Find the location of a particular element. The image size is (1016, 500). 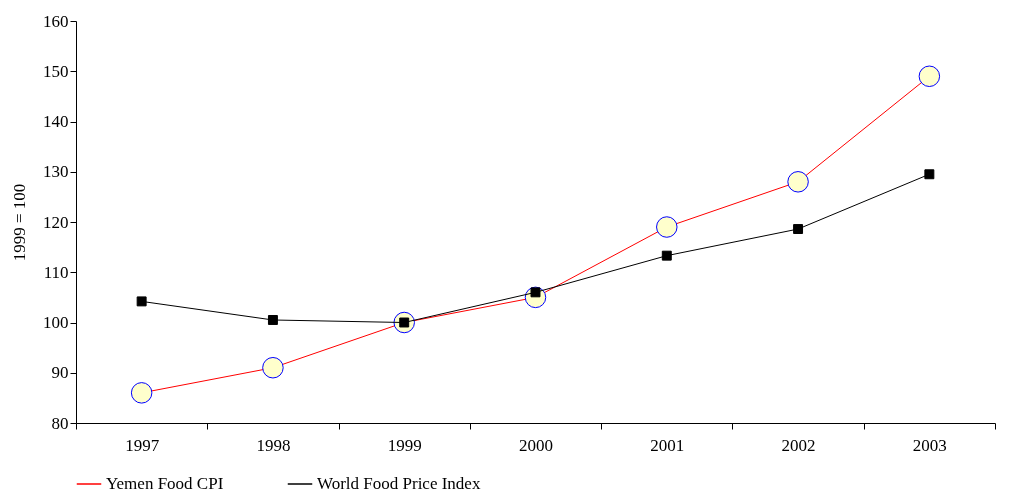

y-tick-label: 110 is located at coordinates (56, 272).